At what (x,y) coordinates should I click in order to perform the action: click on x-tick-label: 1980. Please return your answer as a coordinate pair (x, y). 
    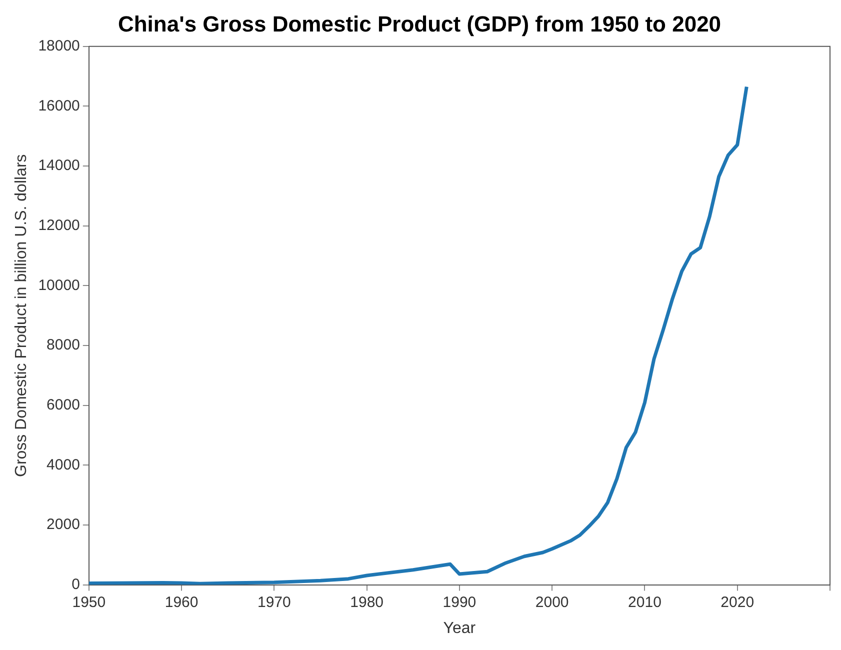
    Looking at the image, I should click on (367, 602).